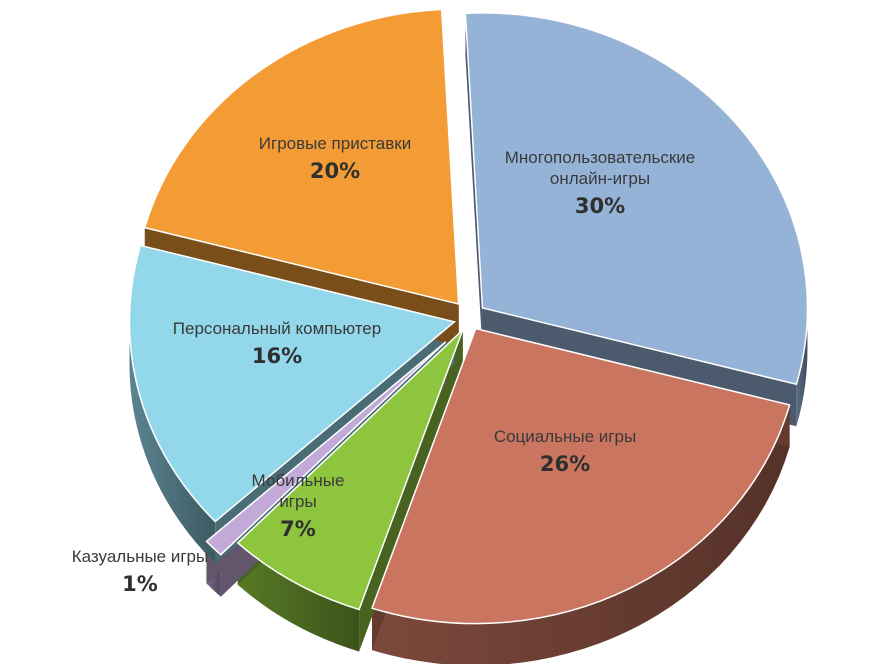 The width and height of the screenshot is (893, 664). Describe the element at coordinates (565, 464) in the screenshot. I see `slice-value-label: 26%` at that location.